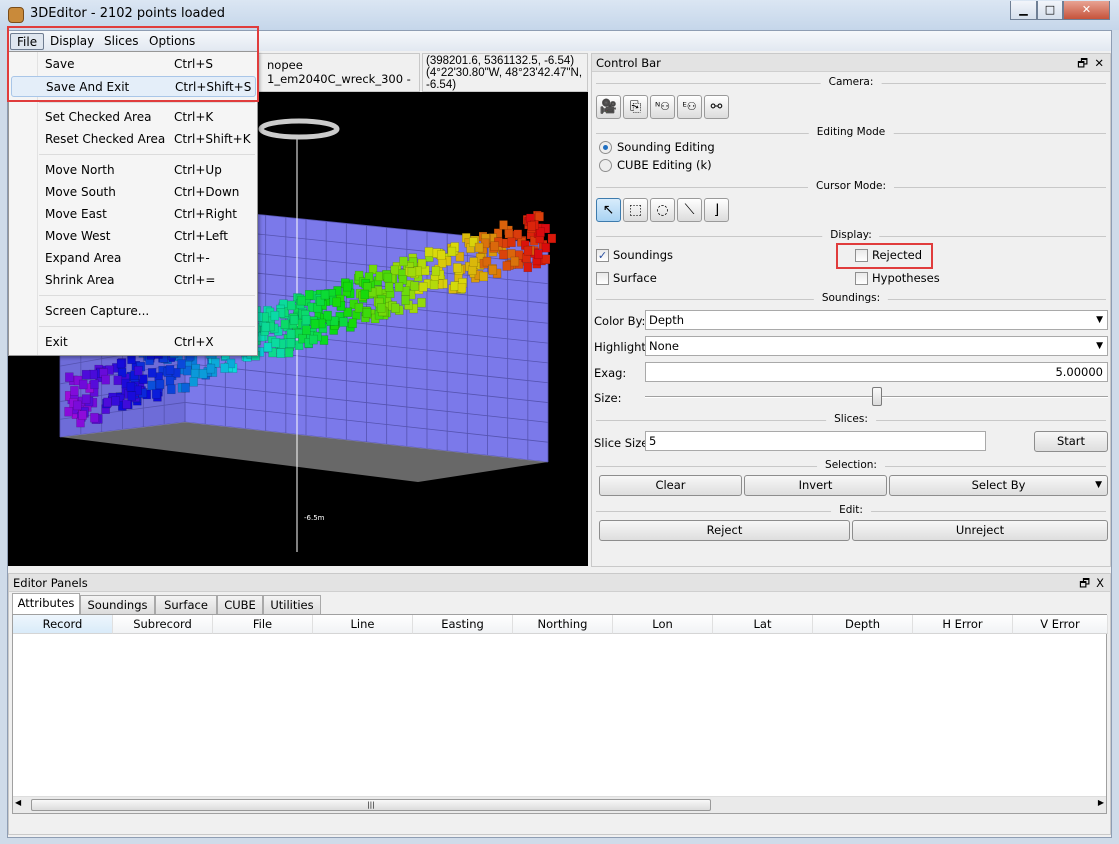  I want to click on menu-item-move-west: Move West Ctrl+Left, so click(133, 236).